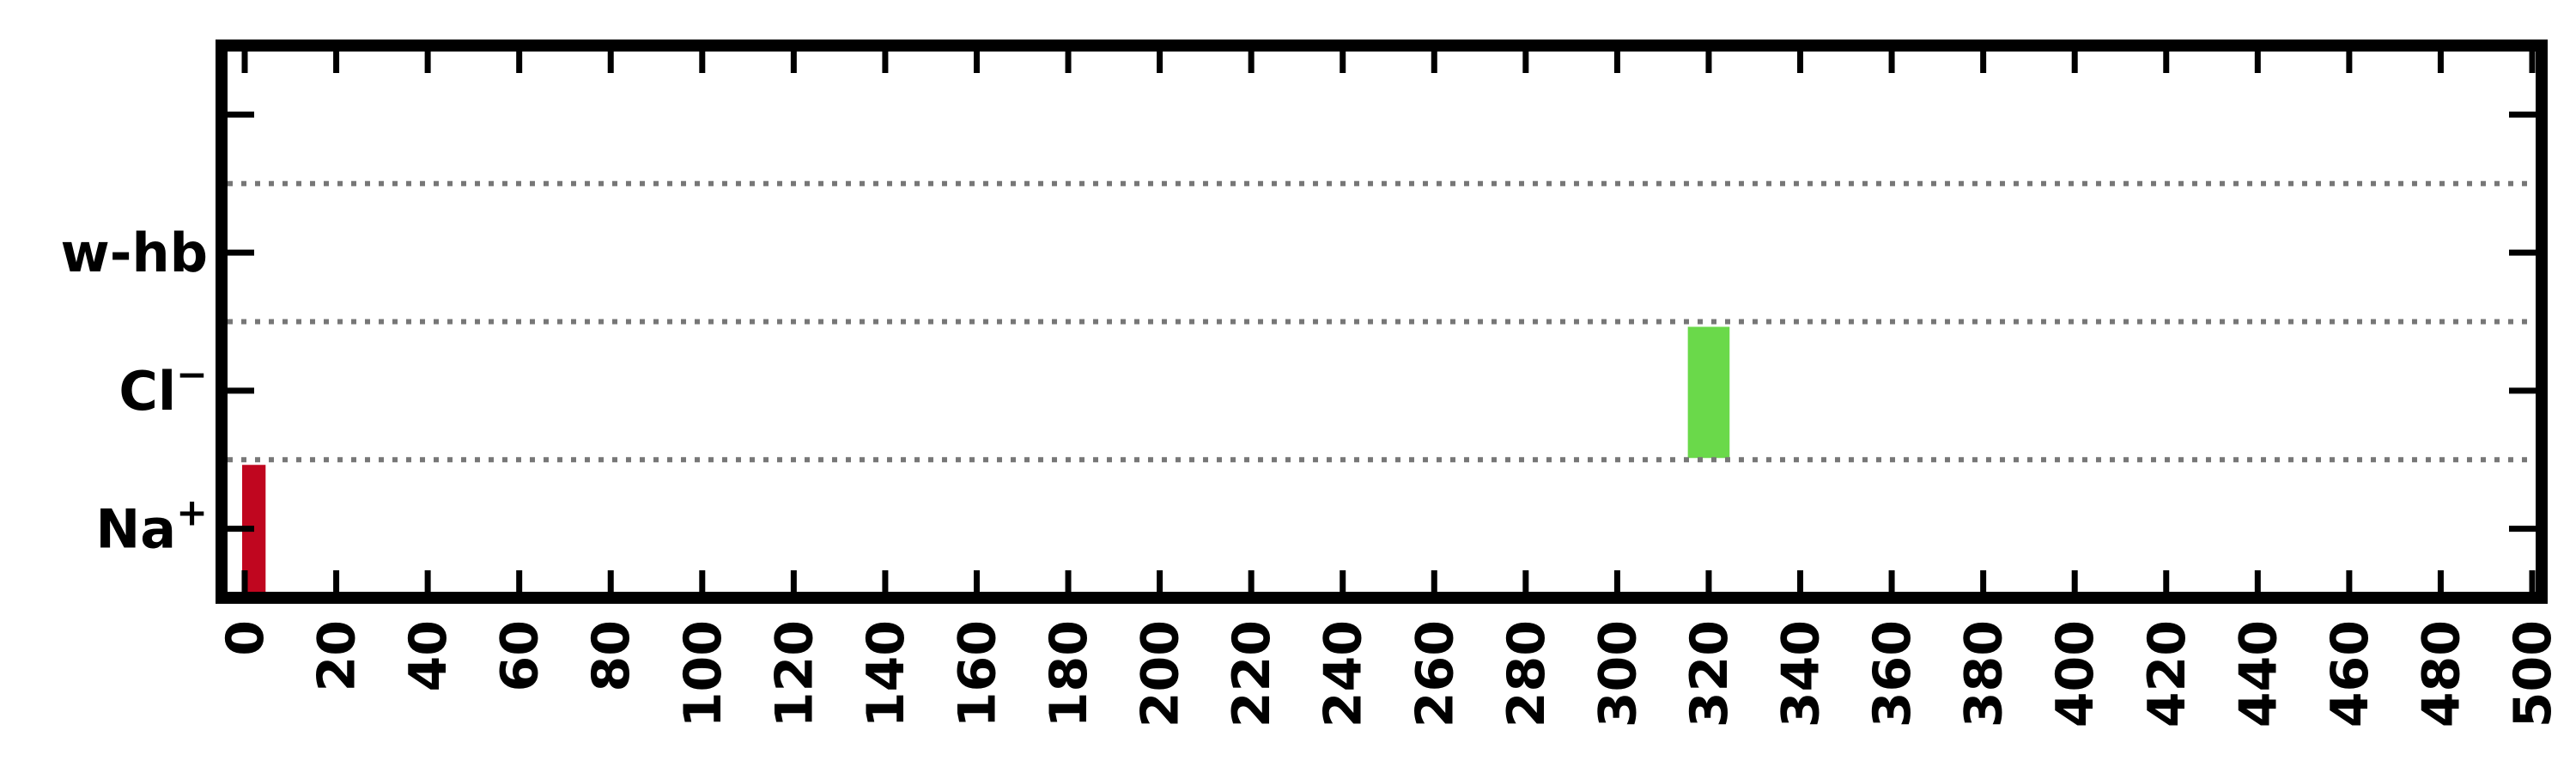  Describe the element at coordinates (2075, 673) in the screenshot. I see `x-tick-label: 400` at that location.